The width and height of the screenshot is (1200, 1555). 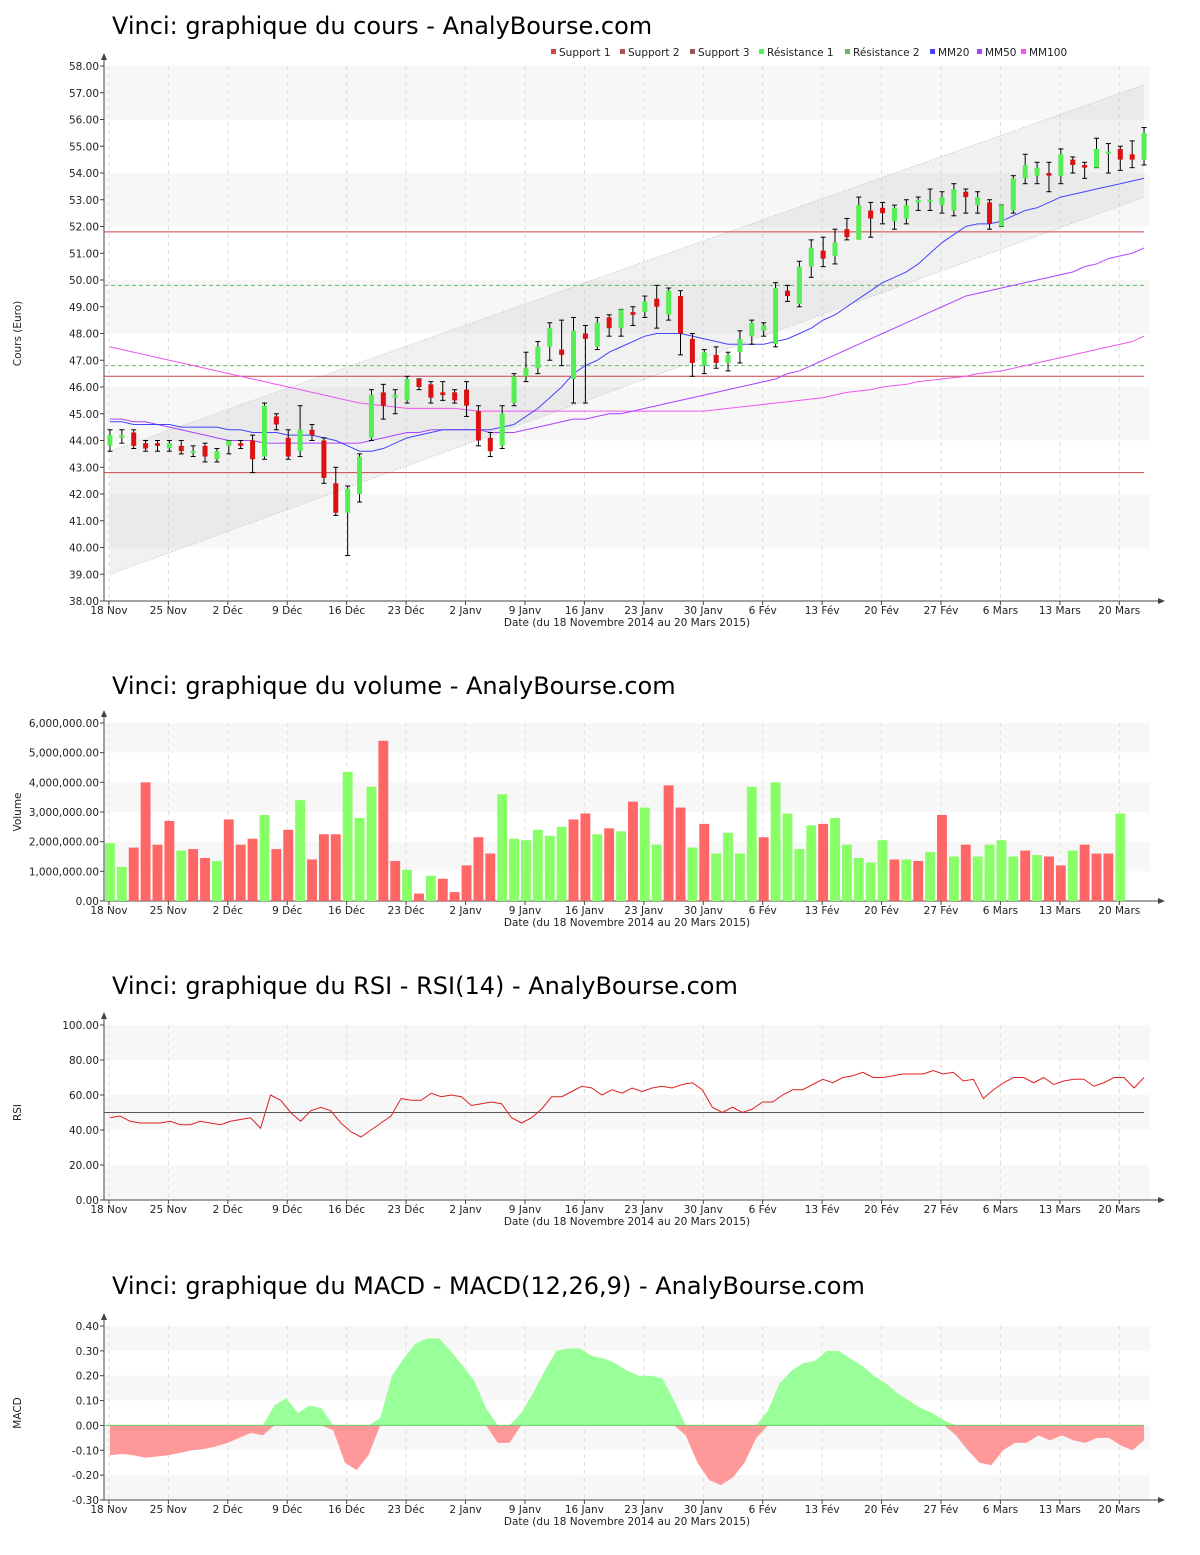 I want to click on y-tick-label: -0.20, so click(x=85, y=1476).